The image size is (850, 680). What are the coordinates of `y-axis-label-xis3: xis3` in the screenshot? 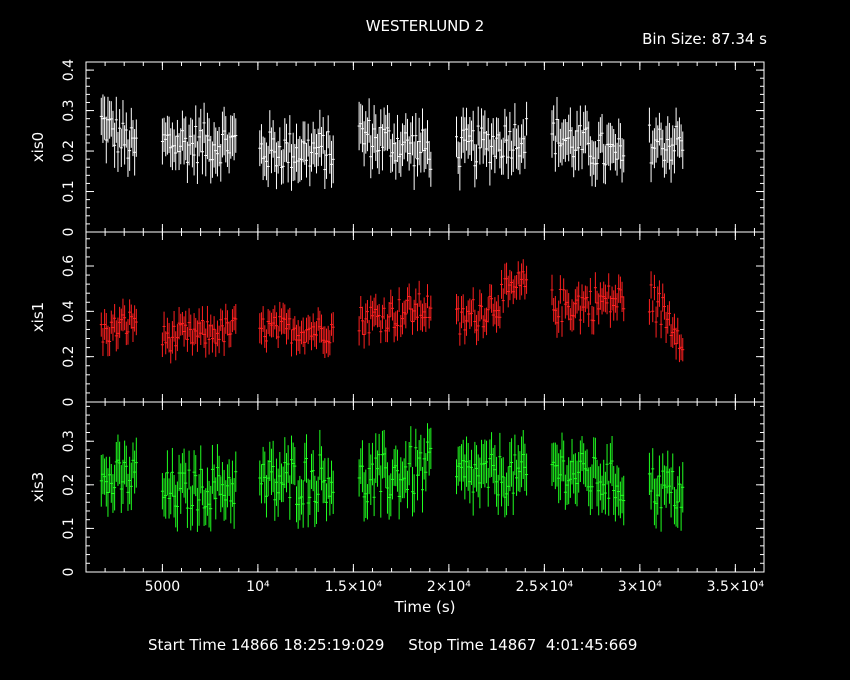 It's located at (38, 487).